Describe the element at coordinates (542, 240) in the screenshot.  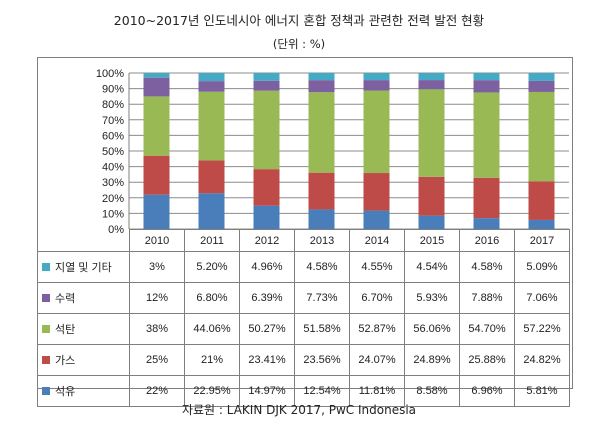
I see `x-category-label: 2017` at that location.